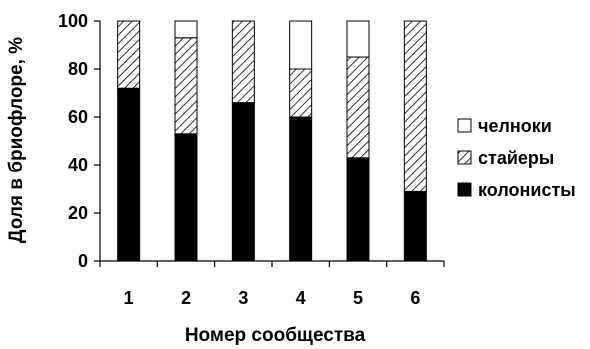 This screenshot has height=349, width=590. What do you see at coordinates (16, 140) in the screenshot?
I see `y-axis-title: Доля в бриофлоре, %` at bounding box center [16, 140].